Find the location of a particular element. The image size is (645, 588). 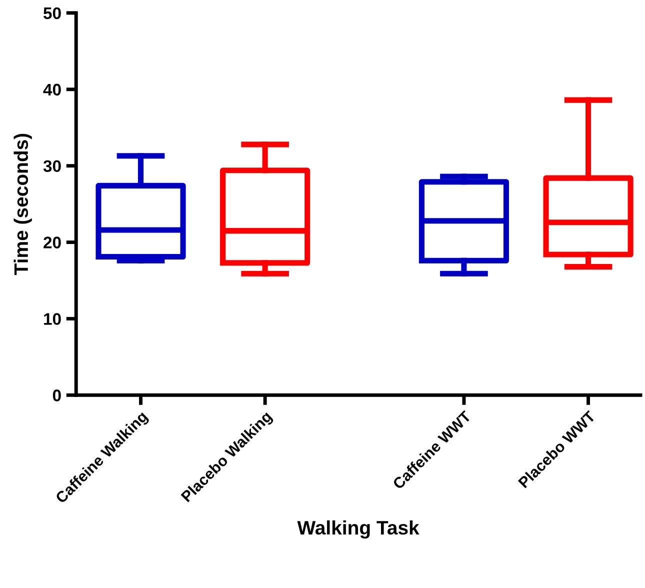

y-tick-label: 10 is located at coordinates (52, 319).